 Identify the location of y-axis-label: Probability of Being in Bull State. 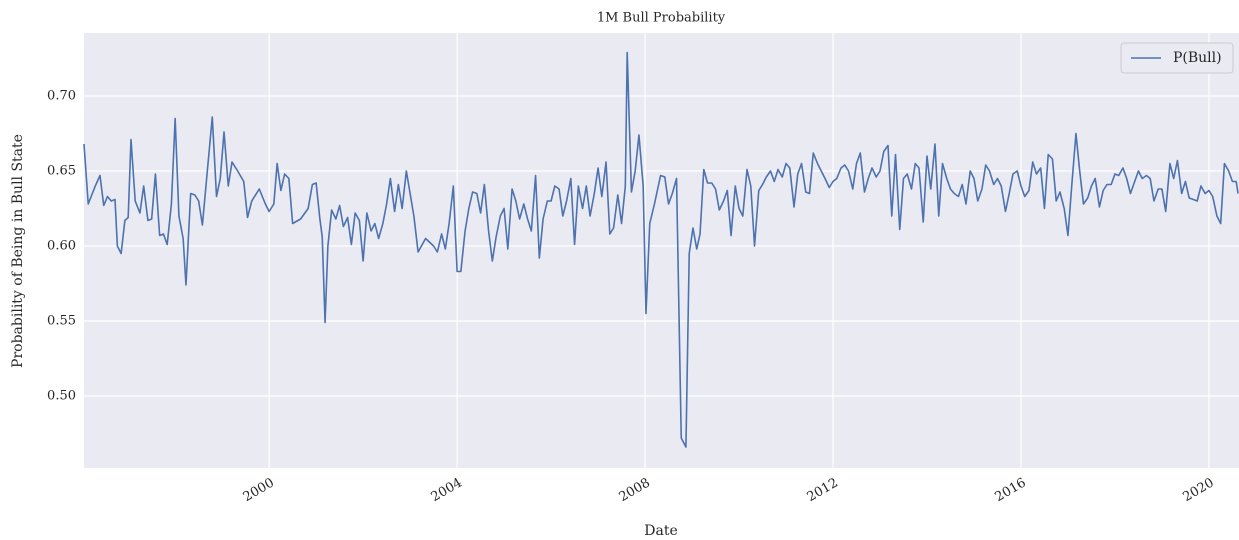
(18, 251).